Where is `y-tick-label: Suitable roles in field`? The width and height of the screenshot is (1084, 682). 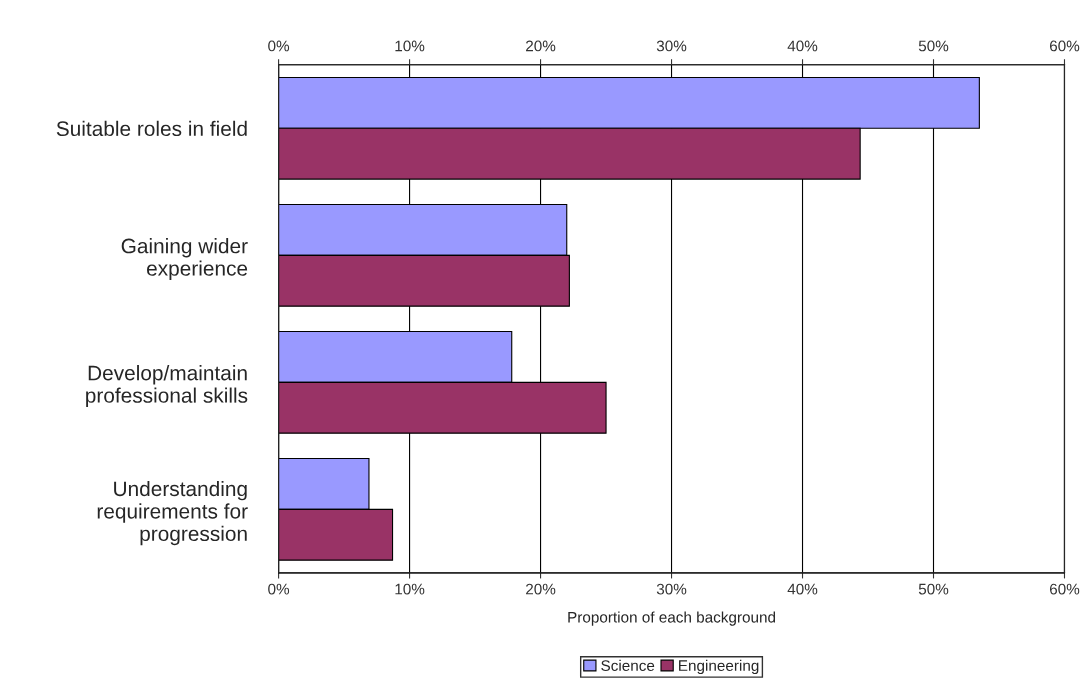 y-tick-label: Suitable roles in field is located at coordinates (151, 128).